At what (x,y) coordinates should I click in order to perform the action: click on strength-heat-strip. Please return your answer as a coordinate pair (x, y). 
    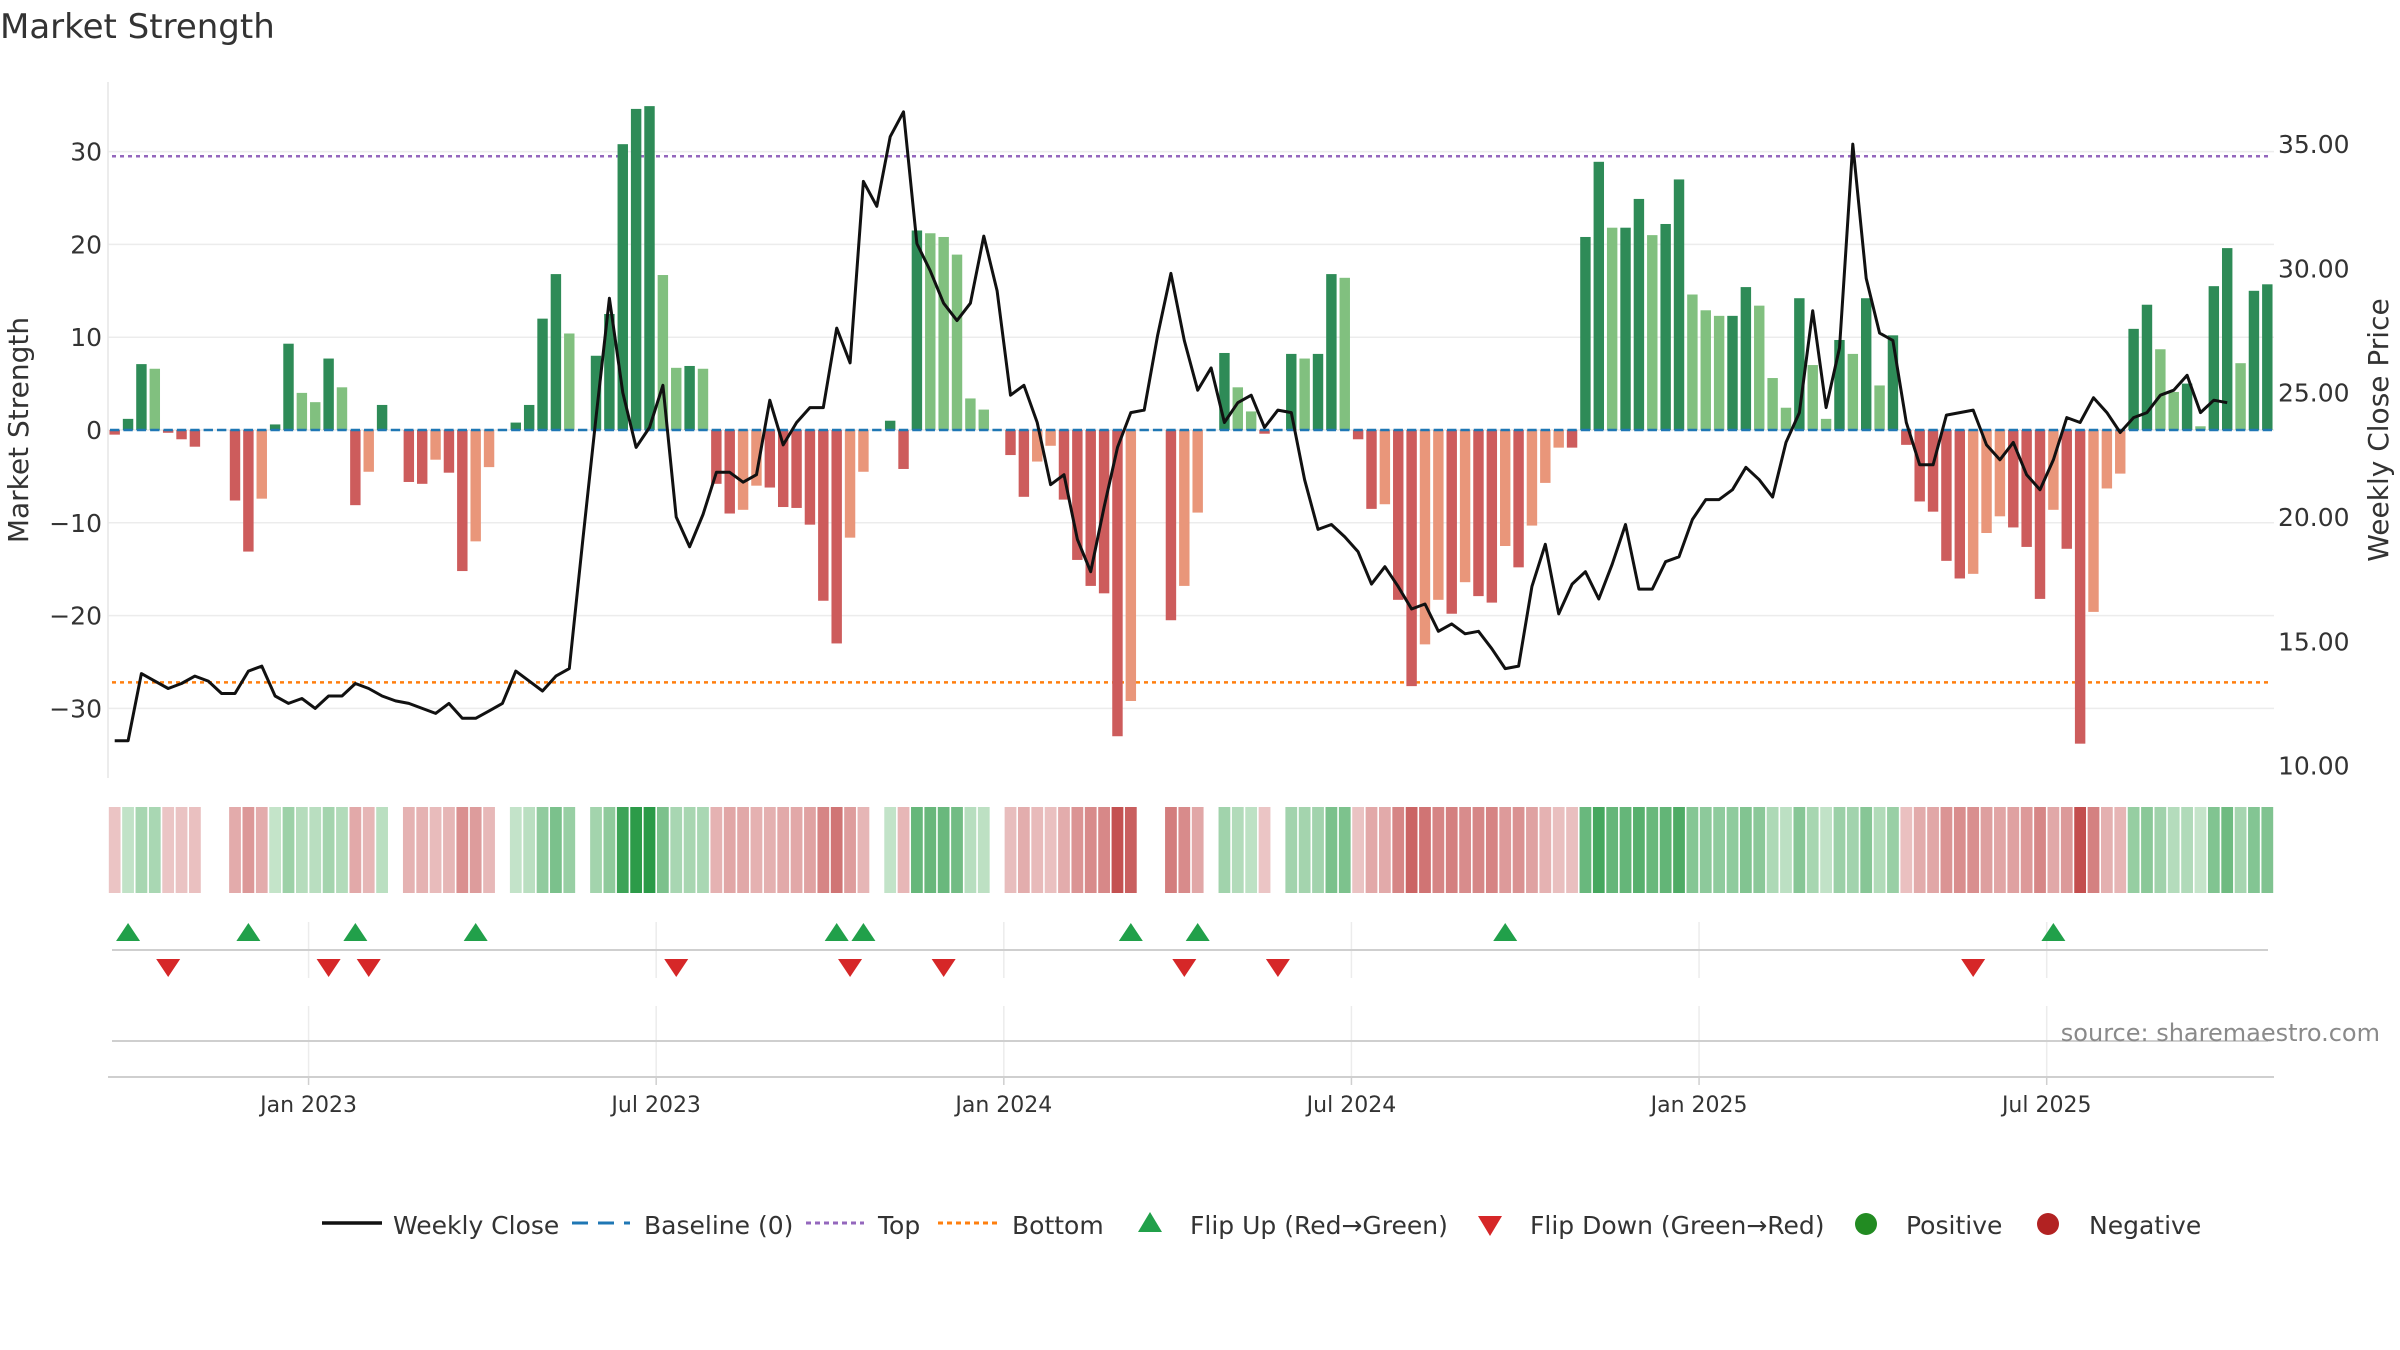
    Looking at the image, I should click on (1191, 850).